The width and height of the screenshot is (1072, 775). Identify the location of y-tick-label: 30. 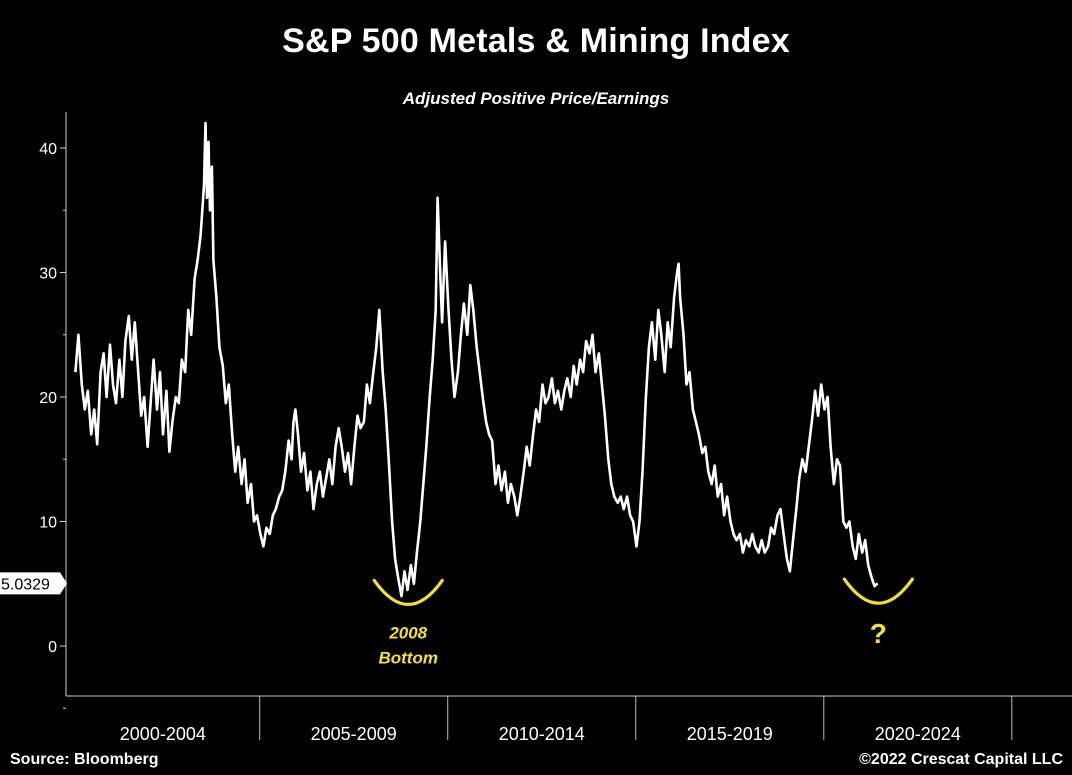
(48, 274).